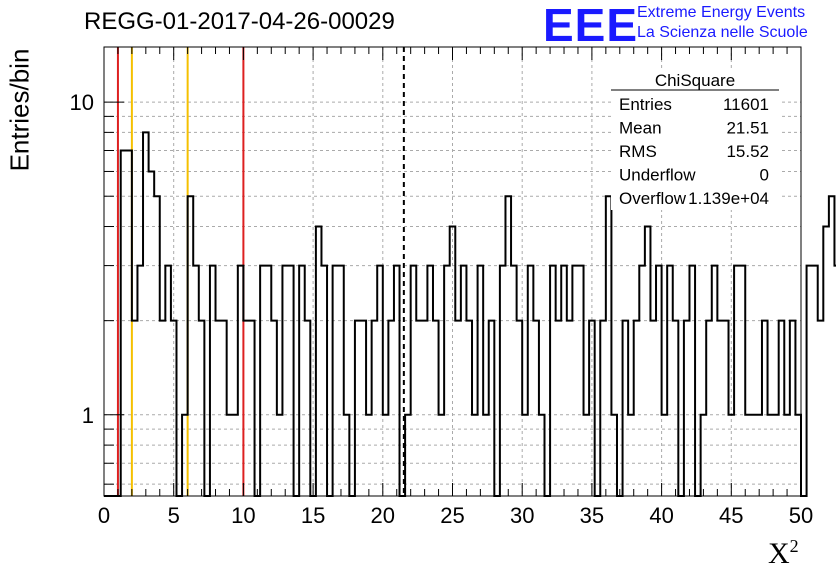 This screenshot has height=572, width=836. Describe the element at coordinates (653, 198) in the screenshot. I see `stats-label: Overflow` at that location.